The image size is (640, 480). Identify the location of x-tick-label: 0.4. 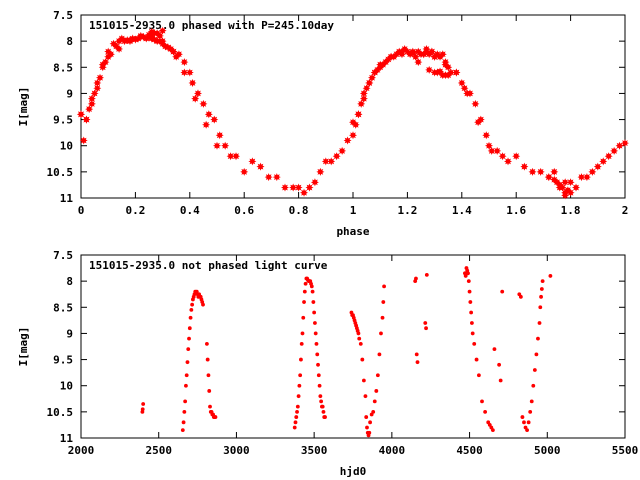
(190, 210).